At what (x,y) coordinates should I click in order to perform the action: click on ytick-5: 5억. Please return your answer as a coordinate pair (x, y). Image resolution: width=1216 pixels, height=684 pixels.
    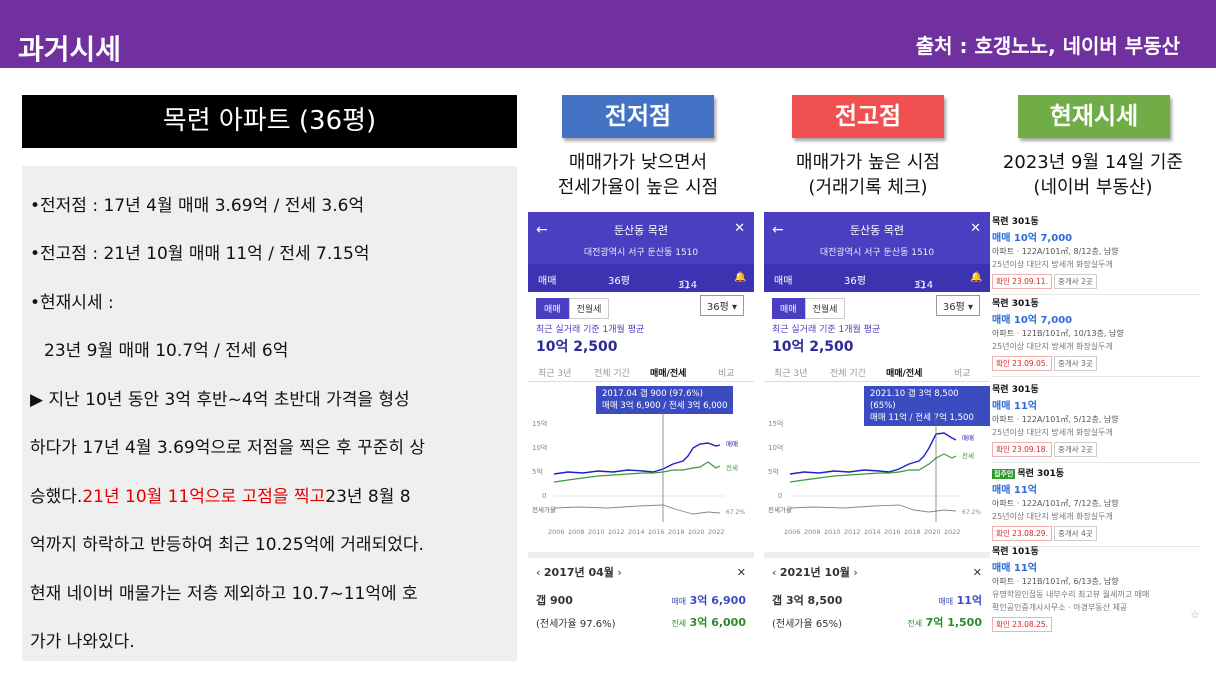
    Looking at the image, I should click on (773, 472).